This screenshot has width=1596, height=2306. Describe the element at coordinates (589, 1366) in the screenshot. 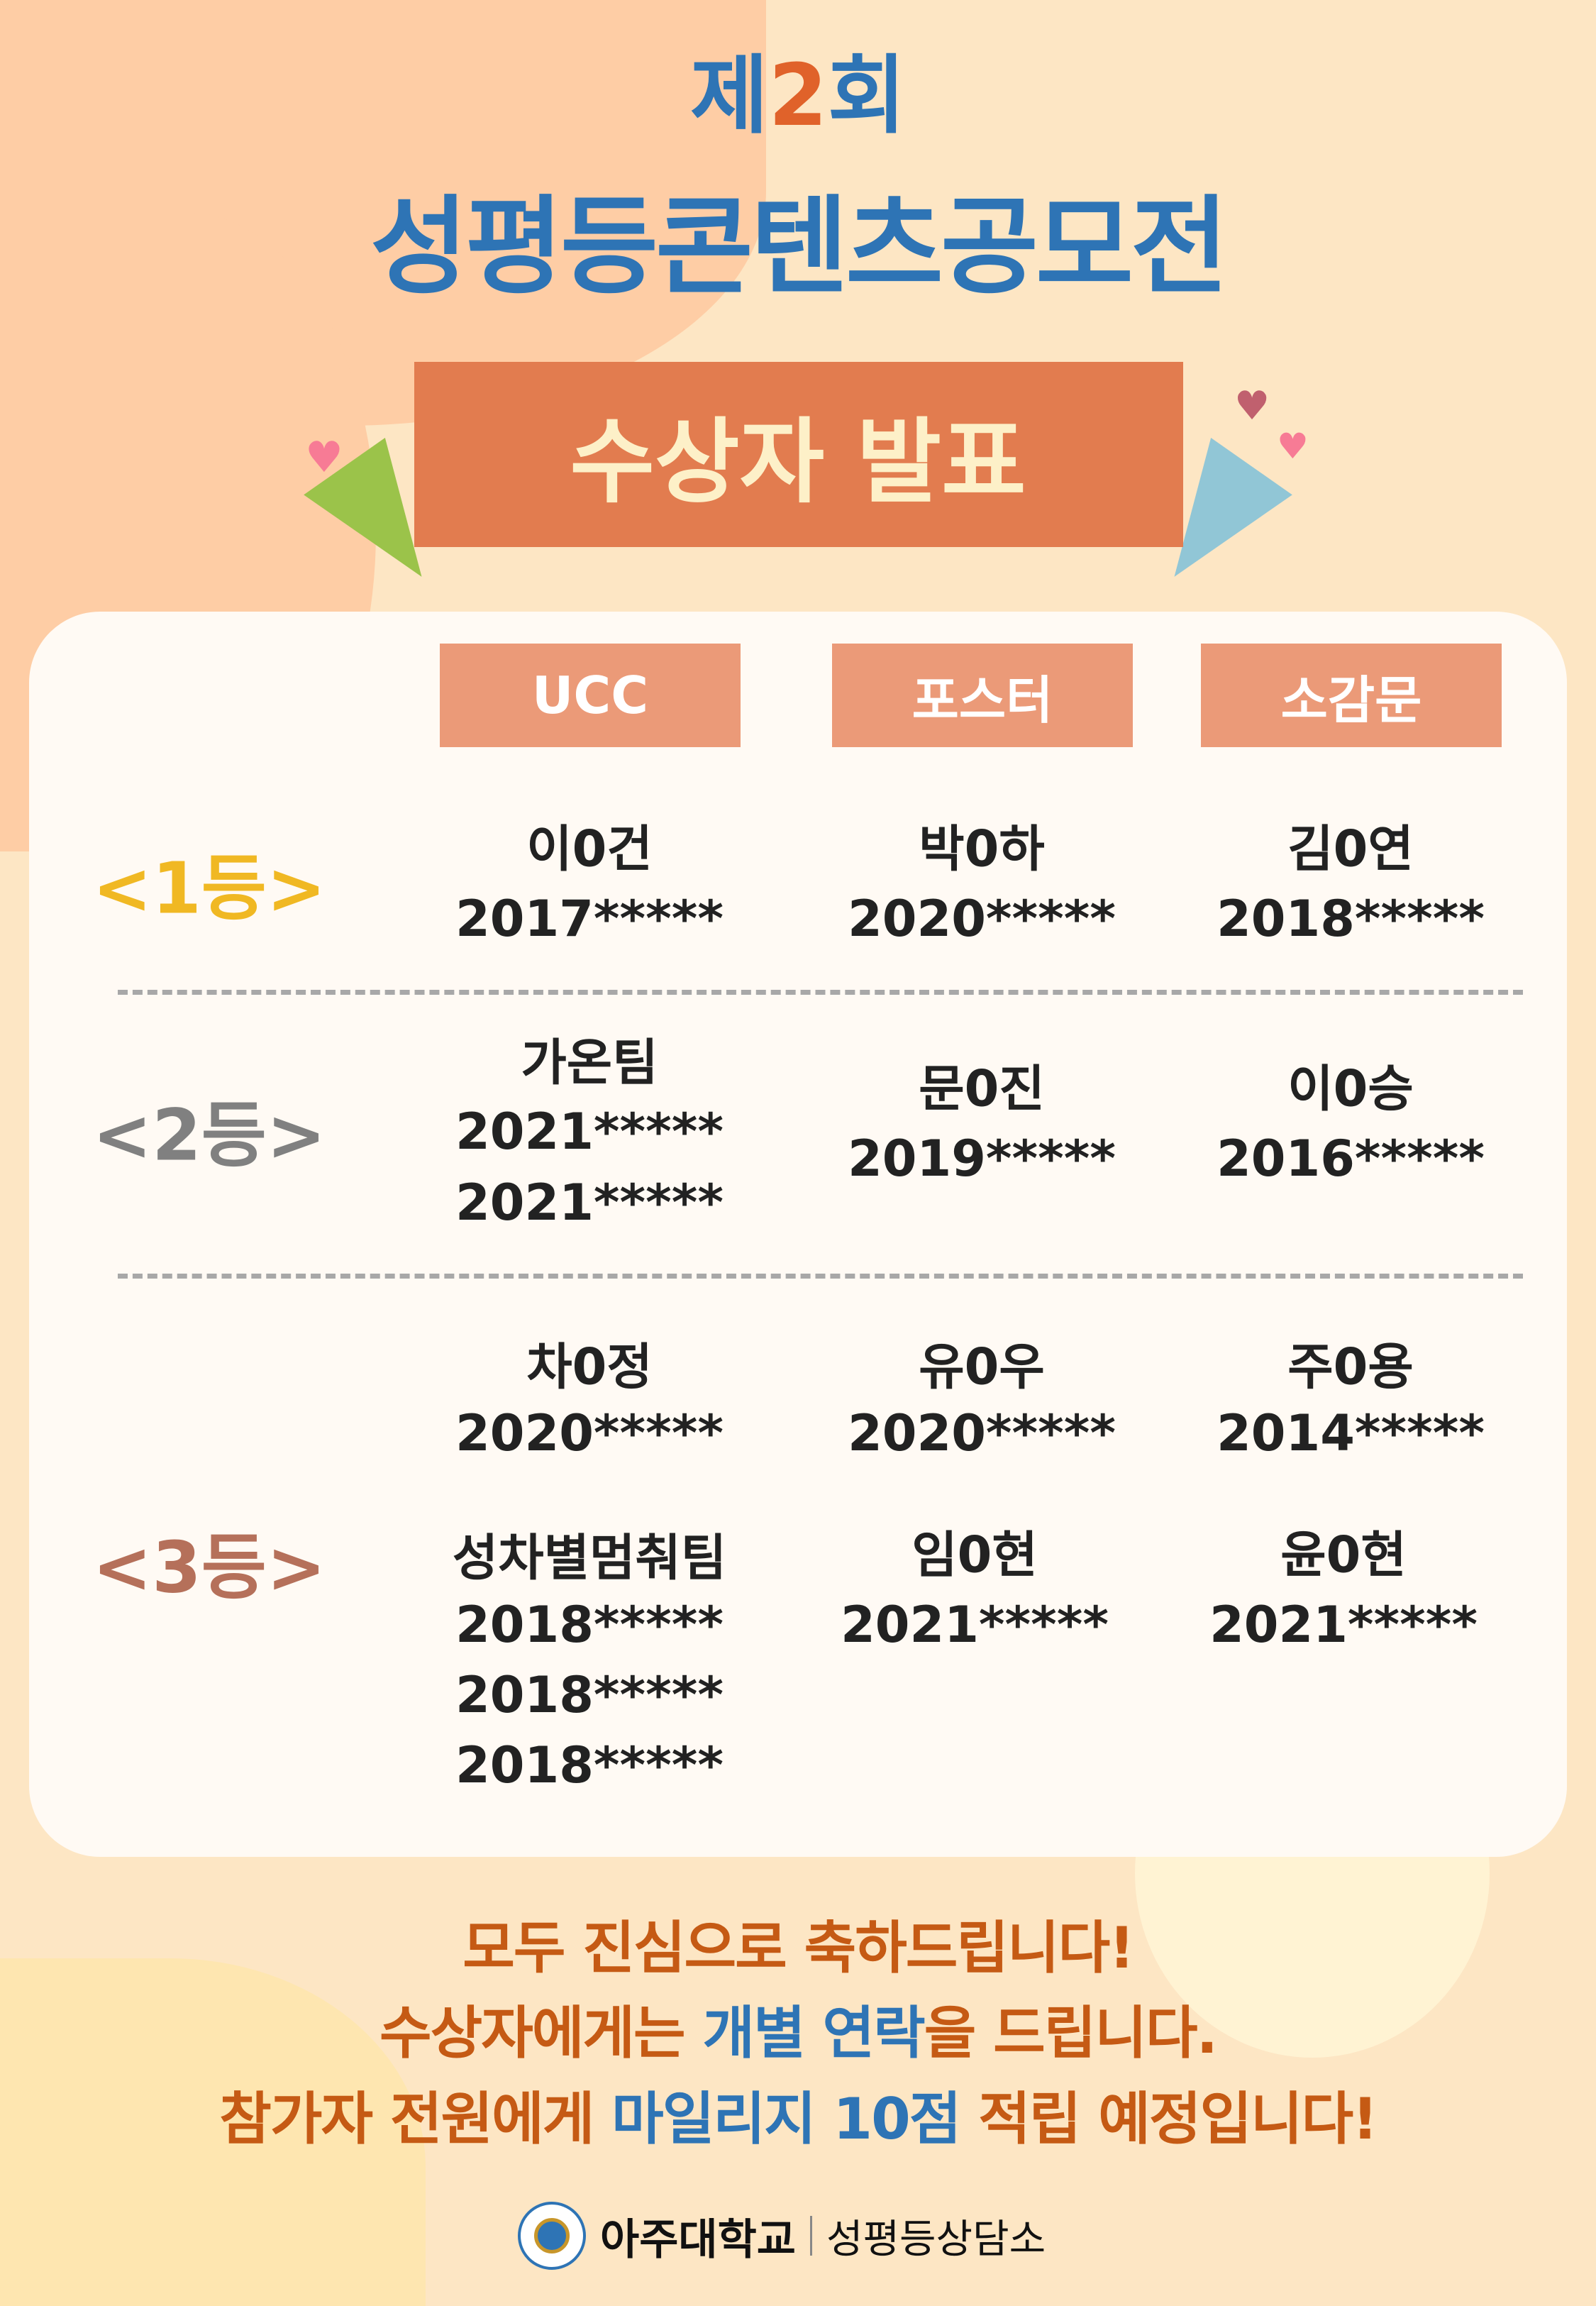

I see `winner-name: 차0정` at that location.